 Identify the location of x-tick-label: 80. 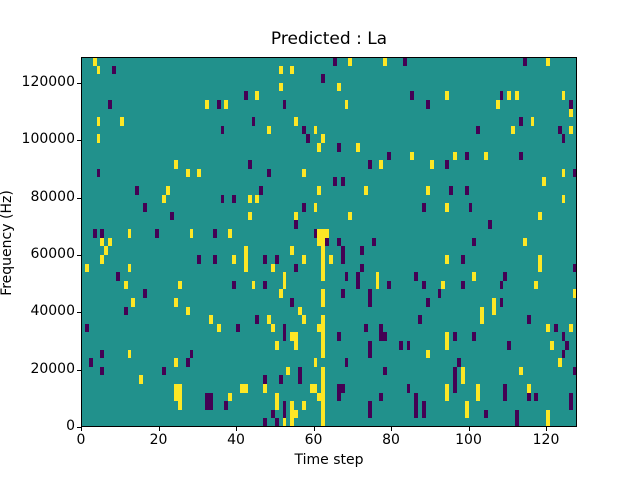
(391, 440).